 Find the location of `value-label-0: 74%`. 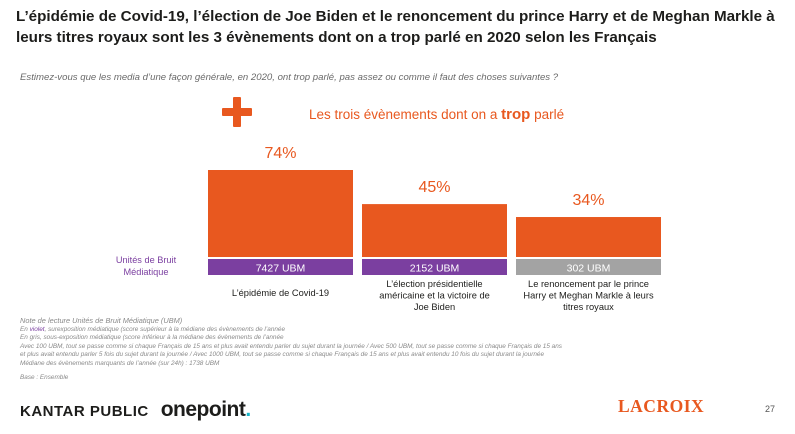

value-label-0: 74% is located at coordinates (280, 153).